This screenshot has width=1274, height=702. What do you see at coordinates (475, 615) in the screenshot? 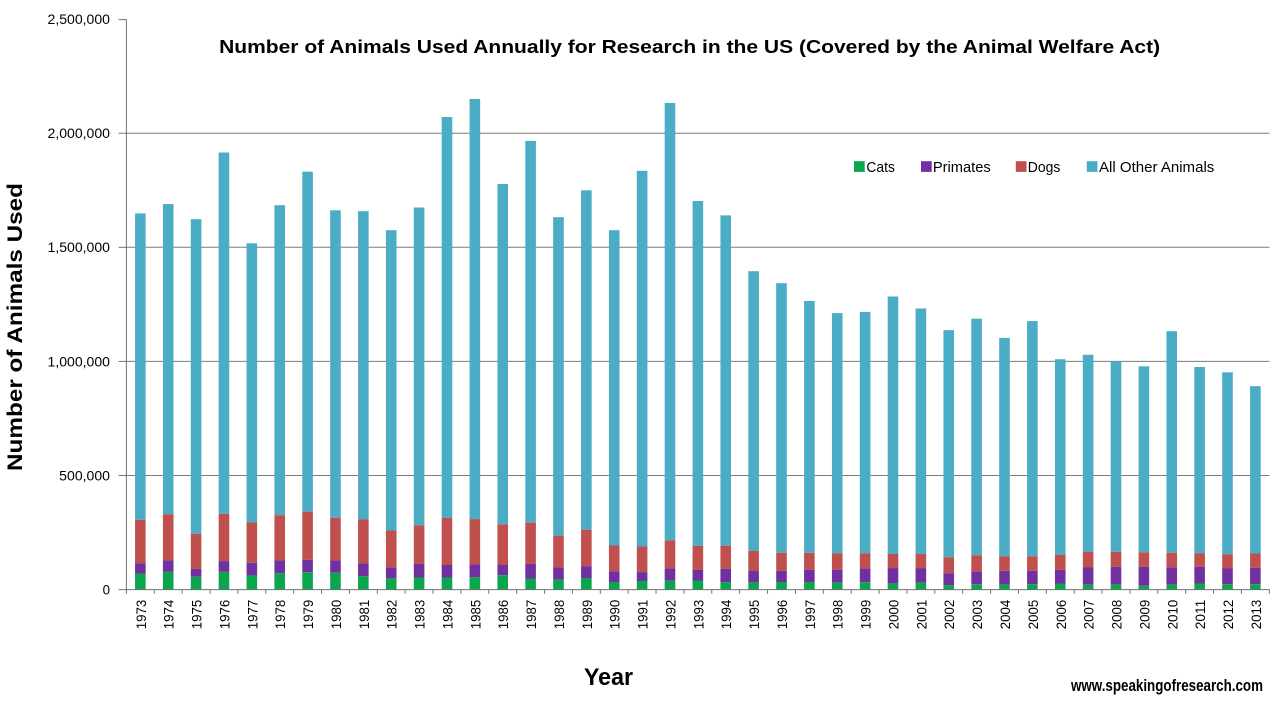
I see `svg-text: 1985` at bounding box center [475, 615].